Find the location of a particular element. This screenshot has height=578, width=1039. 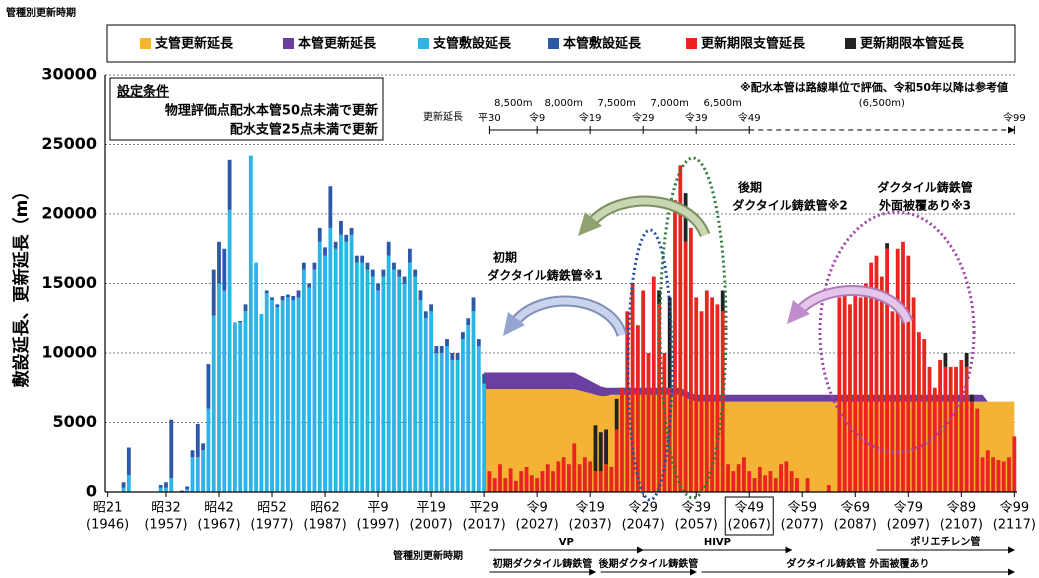

x-tick-sublabel: (2027) is located at coordinates (537, 525).